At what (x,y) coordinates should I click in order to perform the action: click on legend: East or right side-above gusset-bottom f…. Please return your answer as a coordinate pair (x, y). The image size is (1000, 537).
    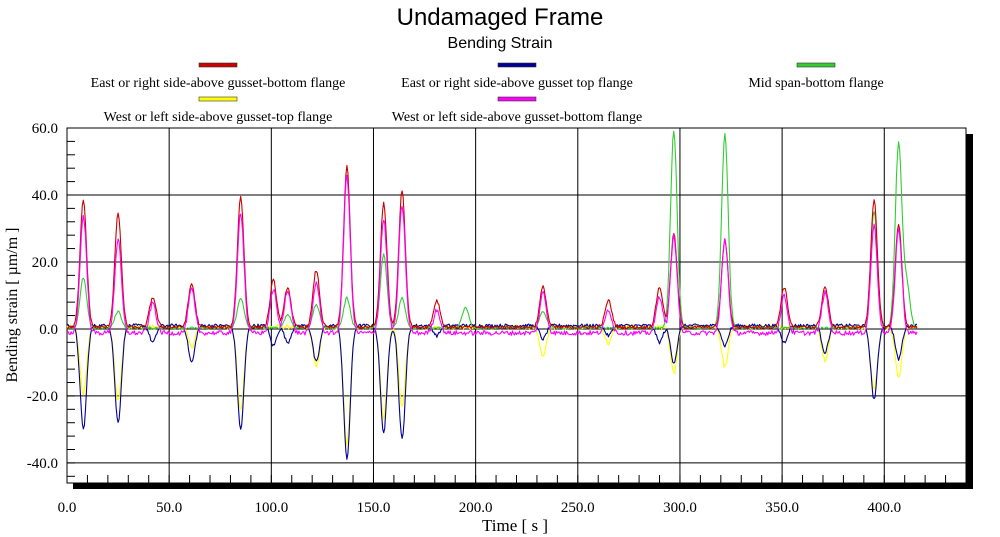
    Looking at the image, I should click on (487, 93).